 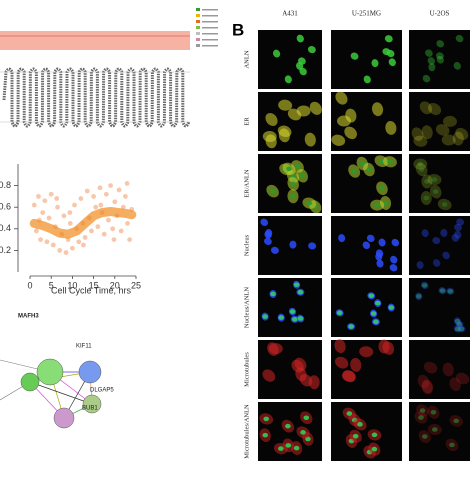 I want to click on column-header: U-2OS, so click(x=440, y=14).